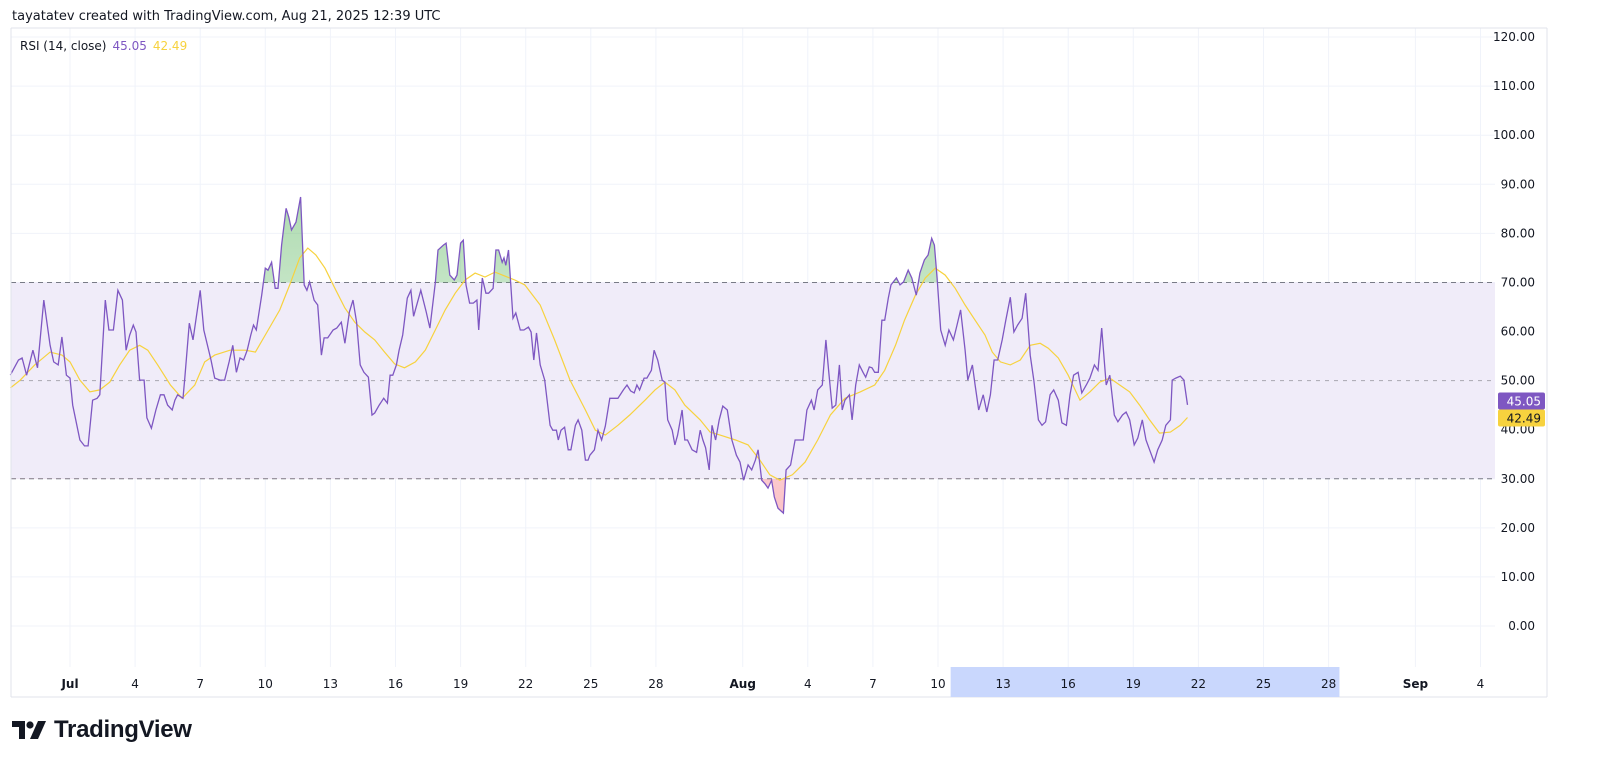  Describe the element at coordinates (1518, 332) in the screenshot. I see `y-tick-label: 60.00` at that location.